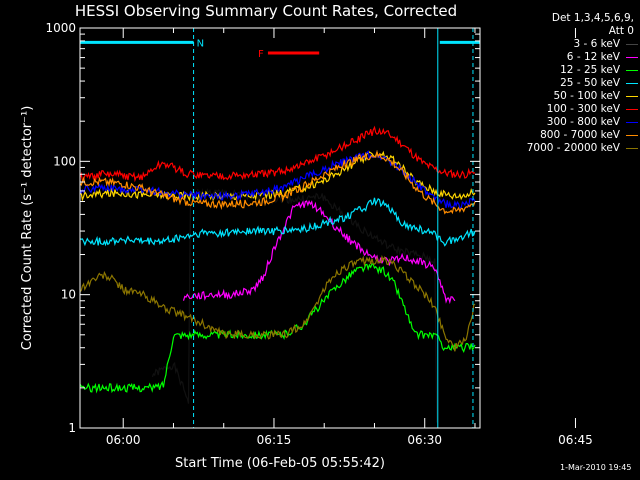 The width and height of the screenshot is (640, 480). I want to click on flags-layer: NF, so click(280, 49).